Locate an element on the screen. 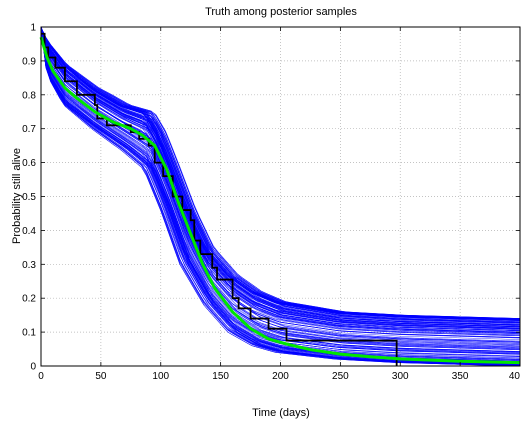 This screenshot has height=426, width=523. y-tick-label: 0.8 is located at coordinates (29, 95).